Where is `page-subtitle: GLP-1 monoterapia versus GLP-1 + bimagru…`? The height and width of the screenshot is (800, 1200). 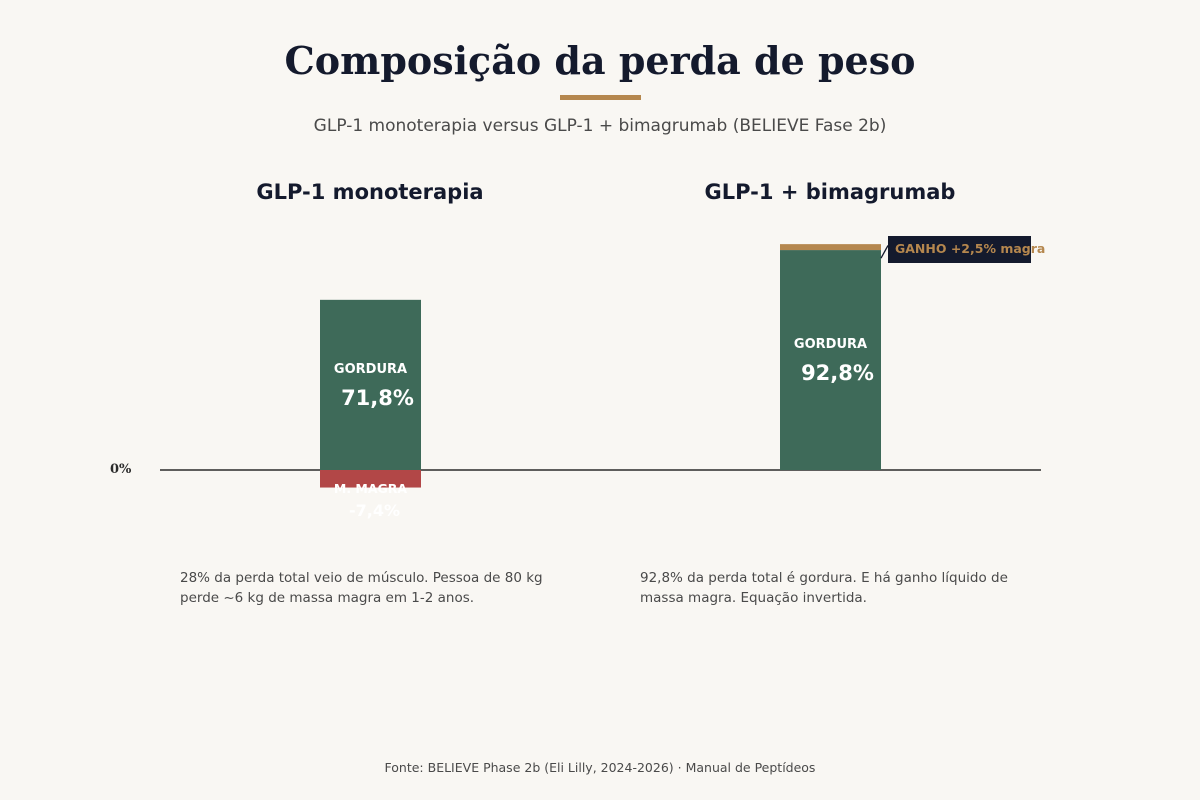
page-subtitle: GLP-1 monoterapia versus GLP-1 + bimagru… is located at coordinates (600, 126).